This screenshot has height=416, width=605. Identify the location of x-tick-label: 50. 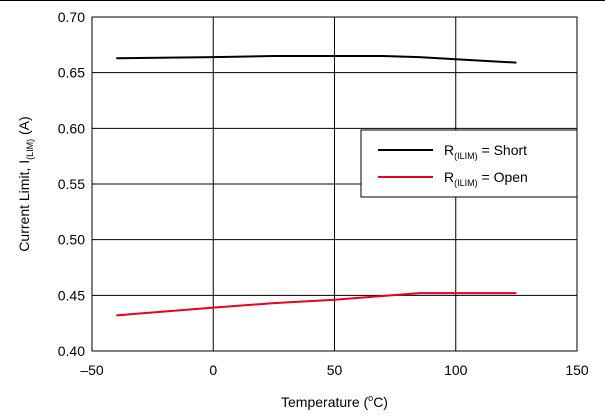
(335, 370).